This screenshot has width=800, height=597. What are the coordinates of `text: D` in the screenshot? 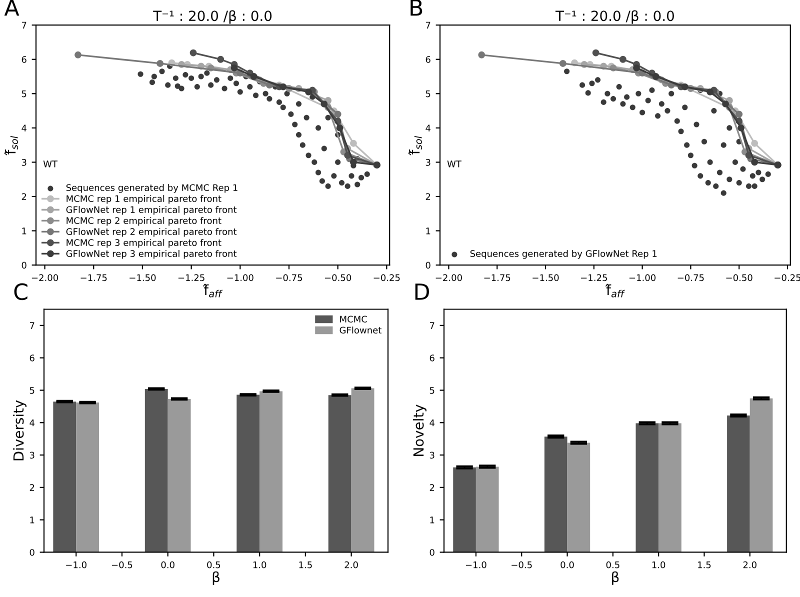 It's located at (422, 292).